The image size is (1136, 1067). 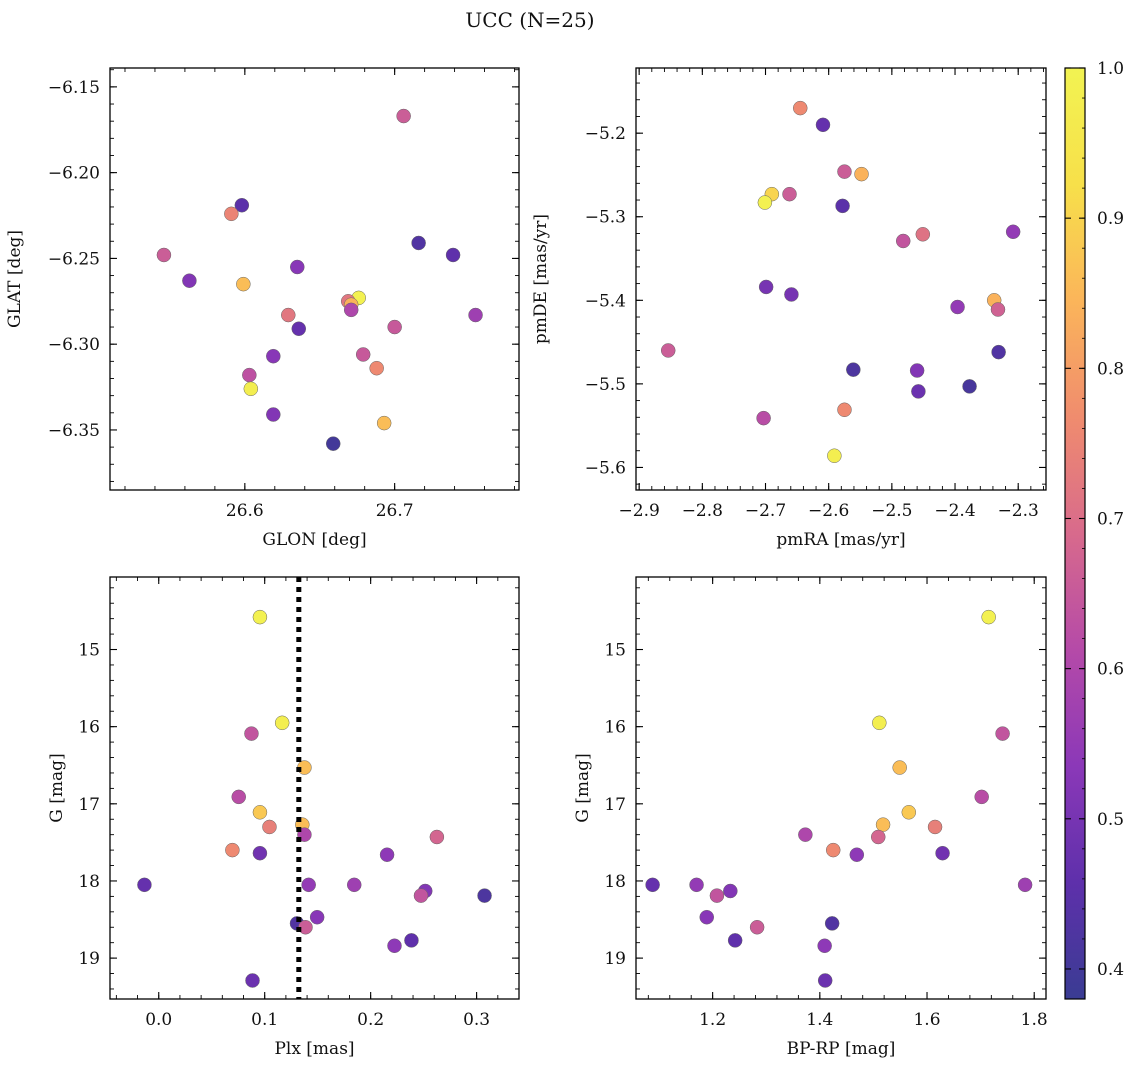 I want to click on y-axis-label: pmDE [mas/yr], so click(x=541, y=279).